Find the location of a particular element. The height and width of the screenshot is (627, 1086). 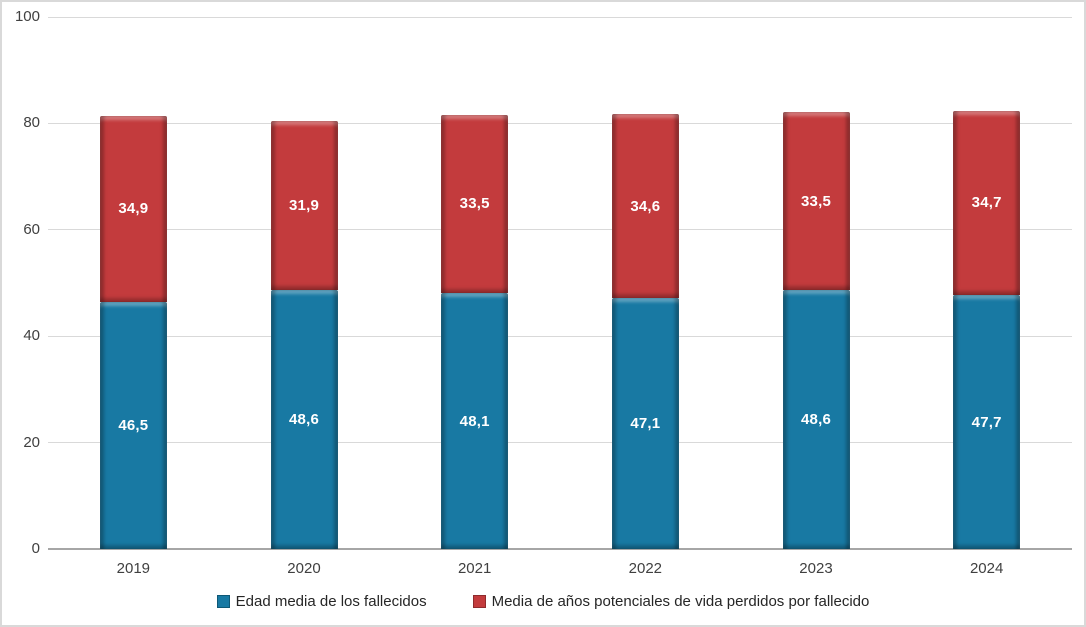

bar-segment-2019-series-0: 46,5 is located at coordinates (133, 425).